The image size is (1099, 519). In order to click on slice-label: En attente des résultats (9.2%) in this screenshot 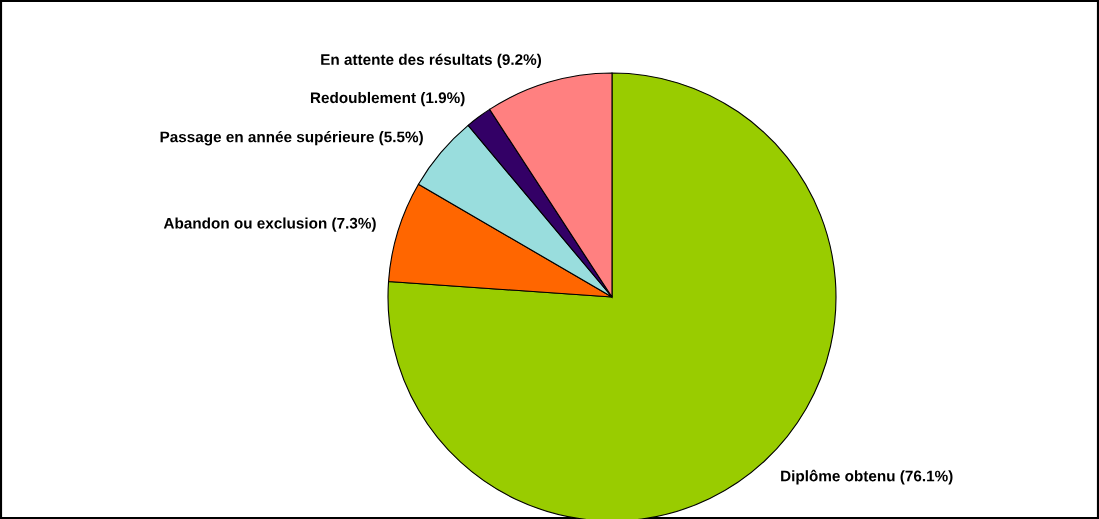, I will do `click(431, 61)`.